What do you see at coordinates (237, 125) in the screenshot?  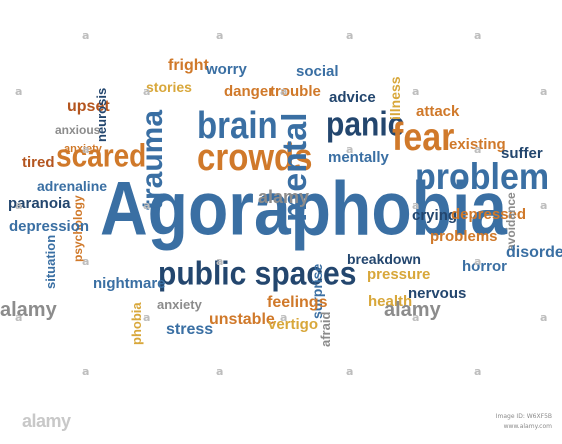 I see `cloud-word: brain` at bounding box center [237, 125].